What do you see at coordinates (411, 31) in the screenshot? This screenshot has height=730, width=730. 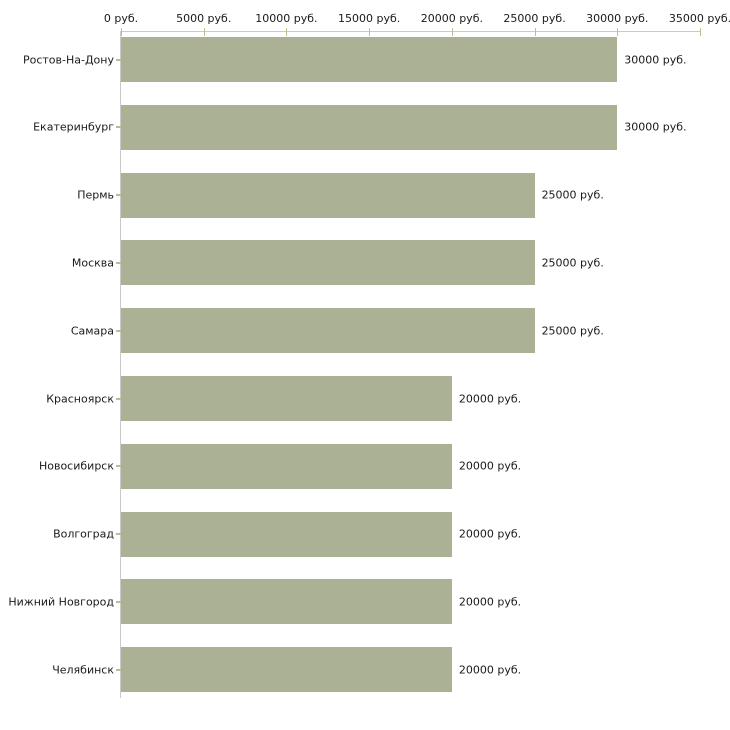 I see `x-axis-line` at bounding box center [411, 31].